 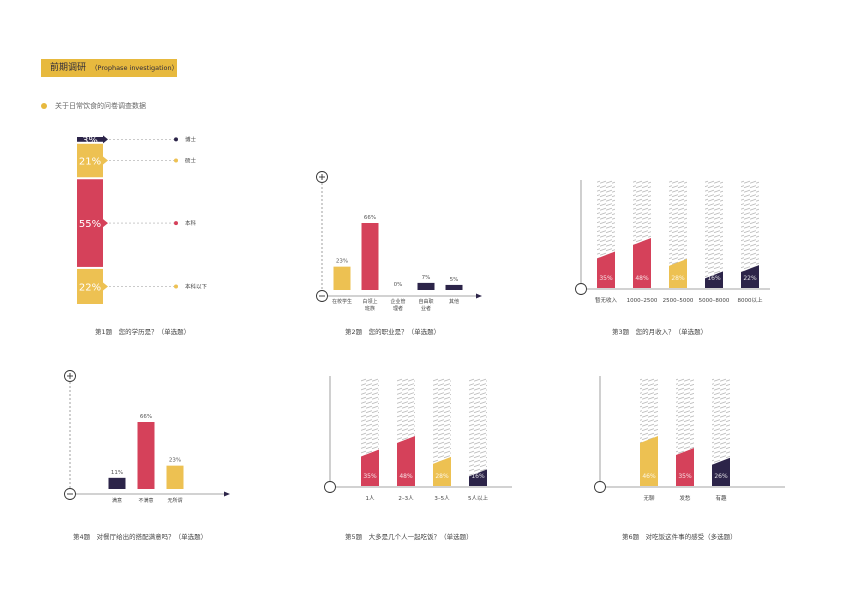 What do you see at coordinates (678, 278) in the screenshot?
I see `c3-data-label-2: 28%` at bounding box center [678, 278].